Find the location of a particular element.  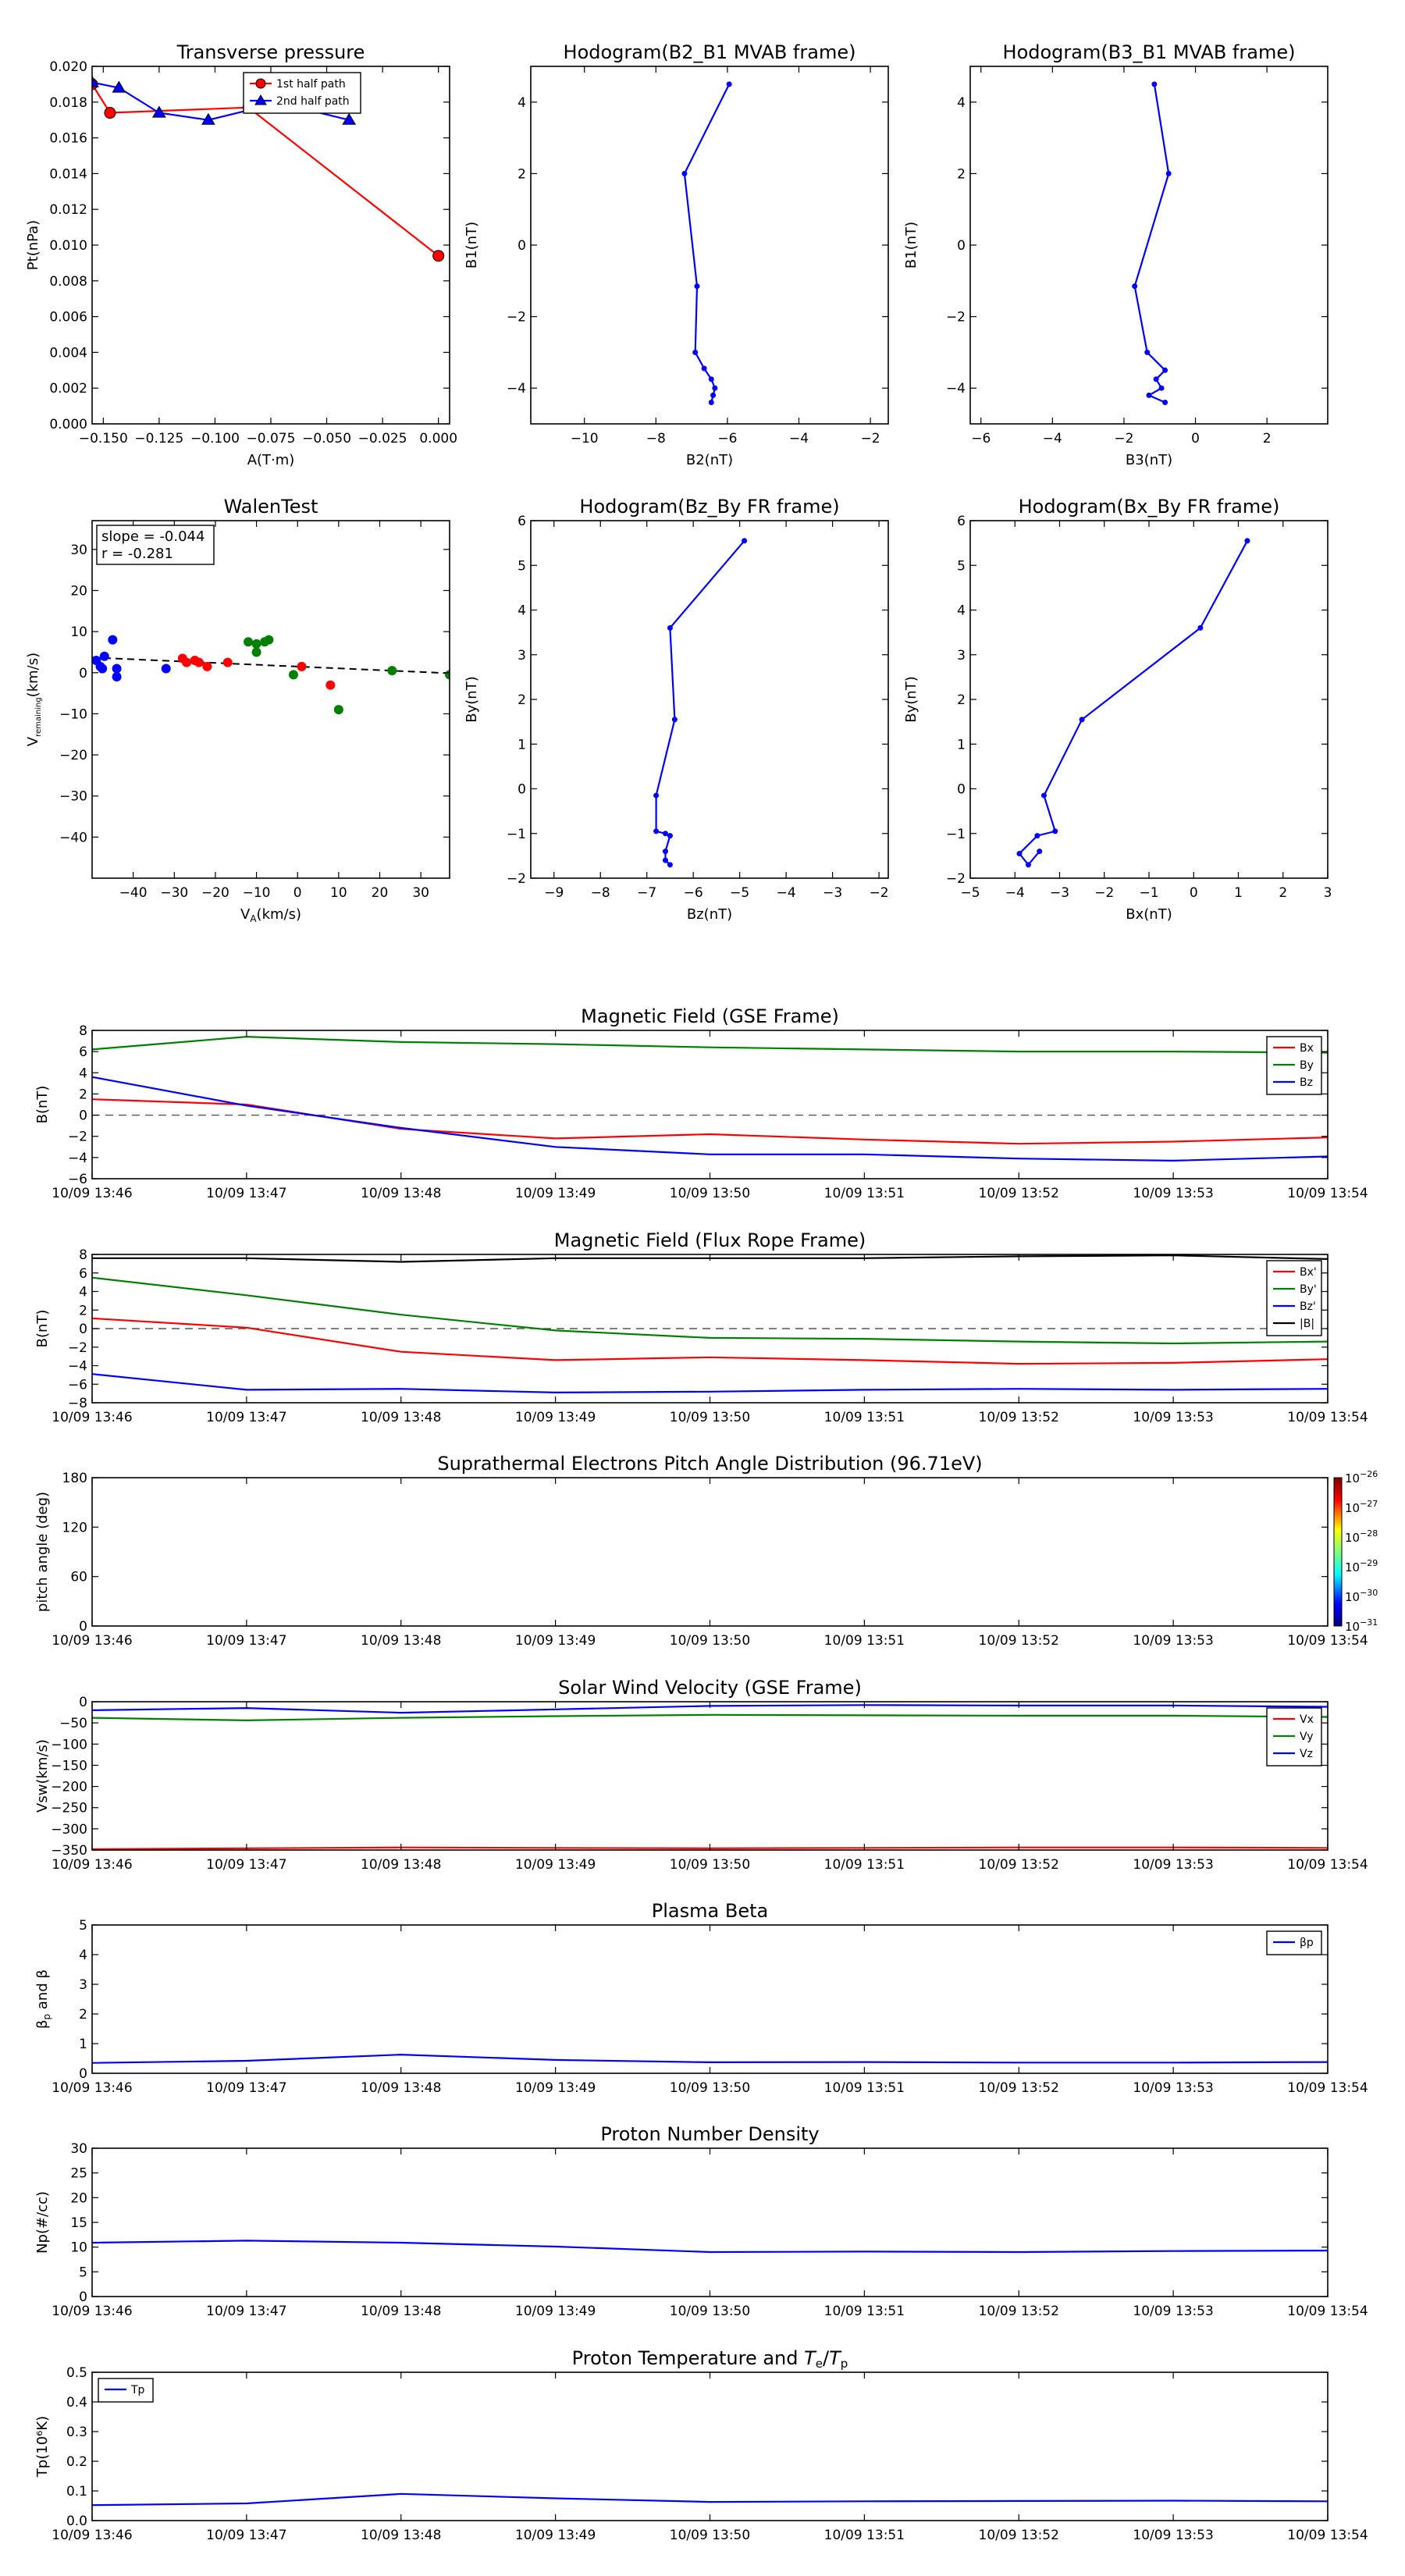

x-tick-label: −0.100 is located at coordinates (215, 439).